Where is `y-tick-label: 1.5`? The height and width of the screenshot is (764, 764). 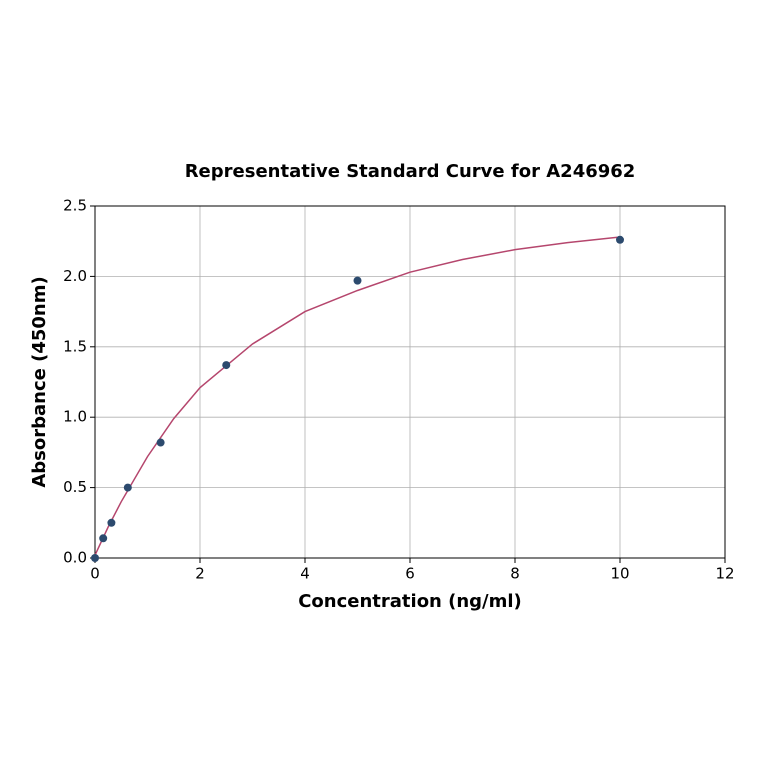
y-tick-label: 1.5 is located at coordinates (75, 346).